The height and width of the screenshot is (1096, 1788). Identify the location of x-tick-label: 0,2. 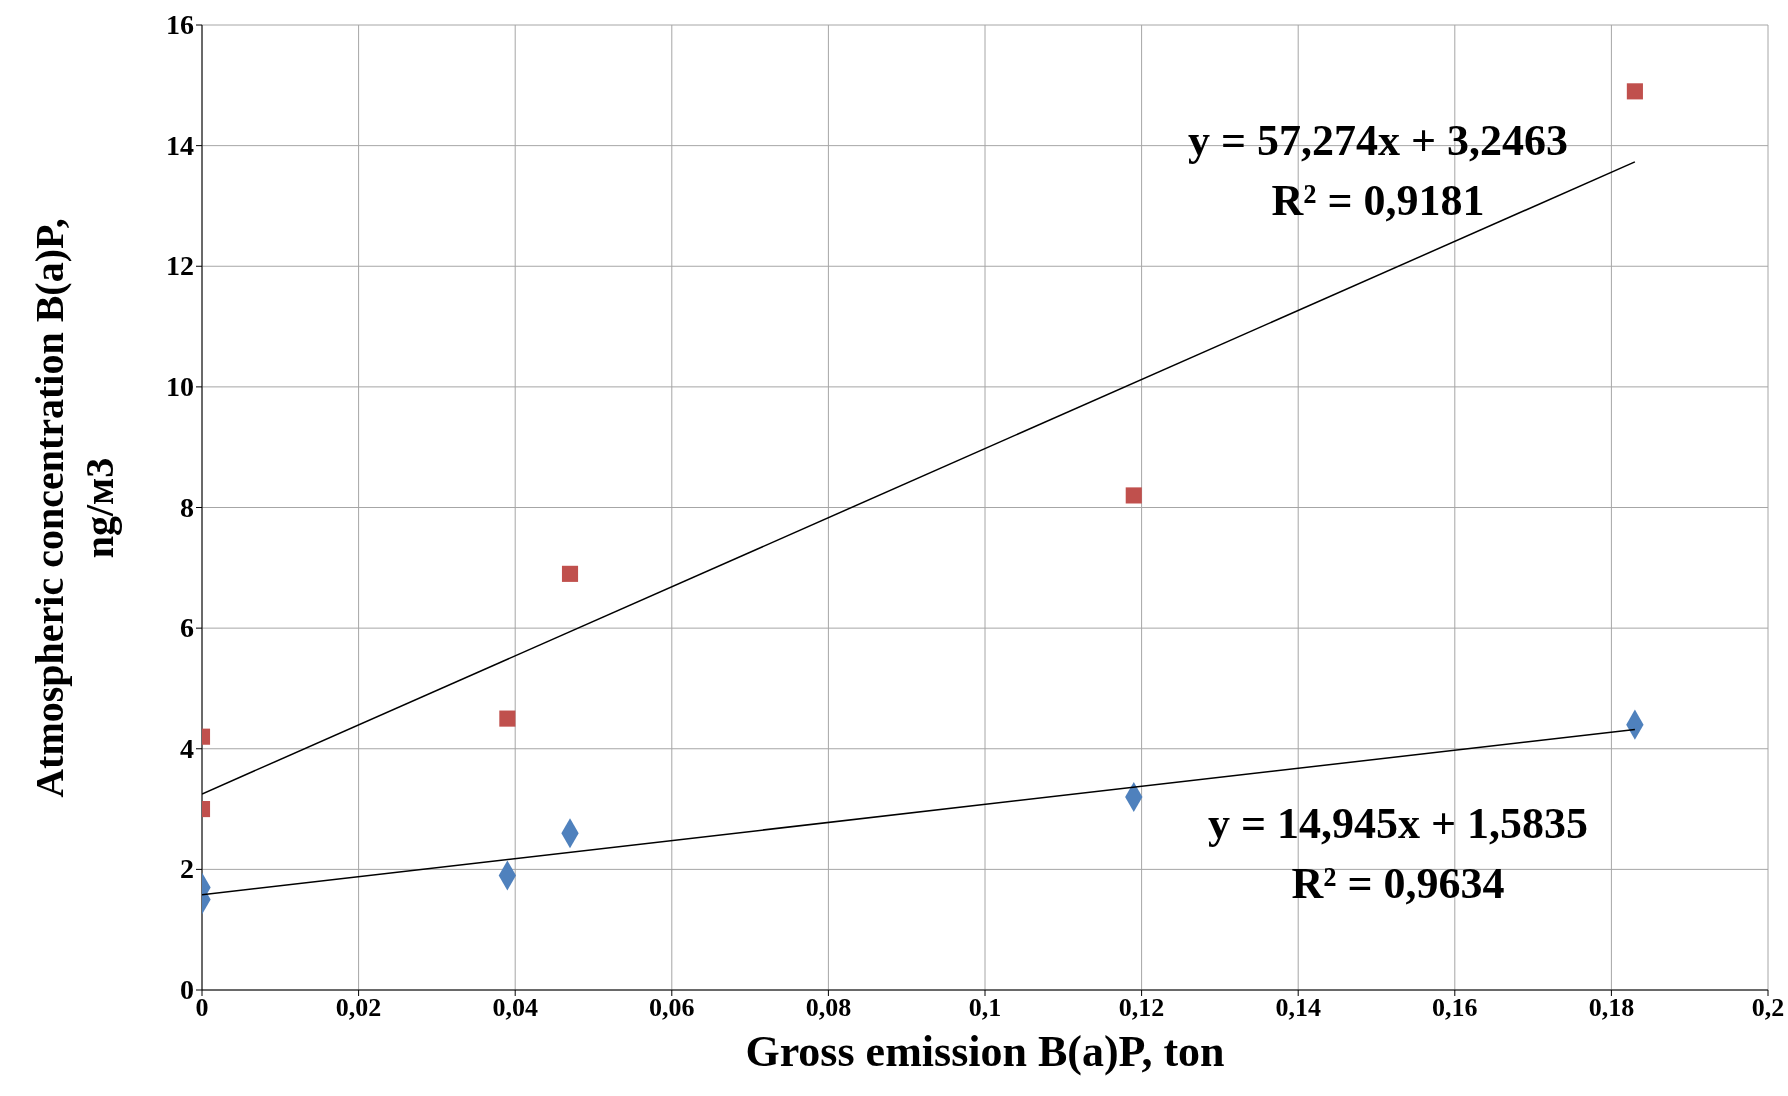
(1768, 1008).